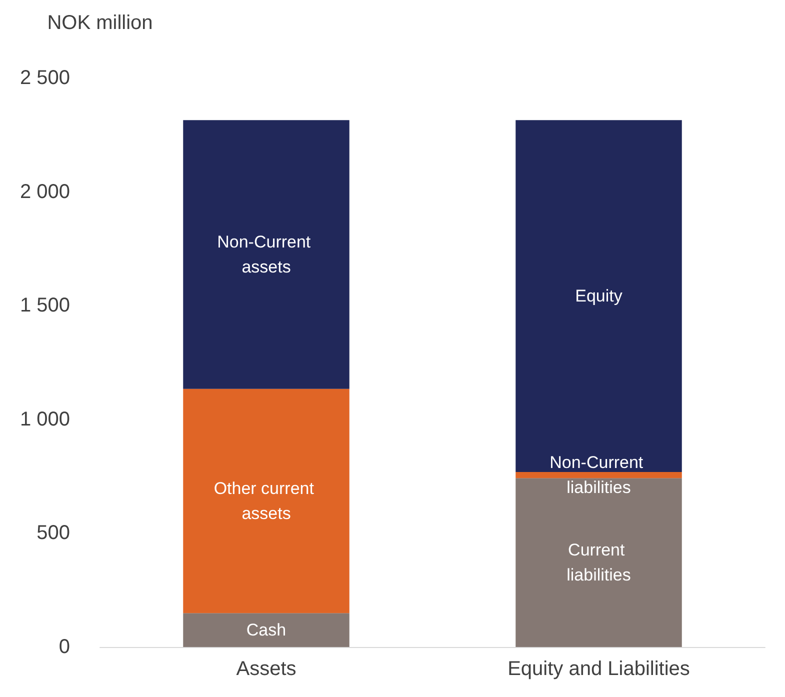 The image size is (785, 697). I want to click on series-label: Non-Current assets, so click(266, 254).